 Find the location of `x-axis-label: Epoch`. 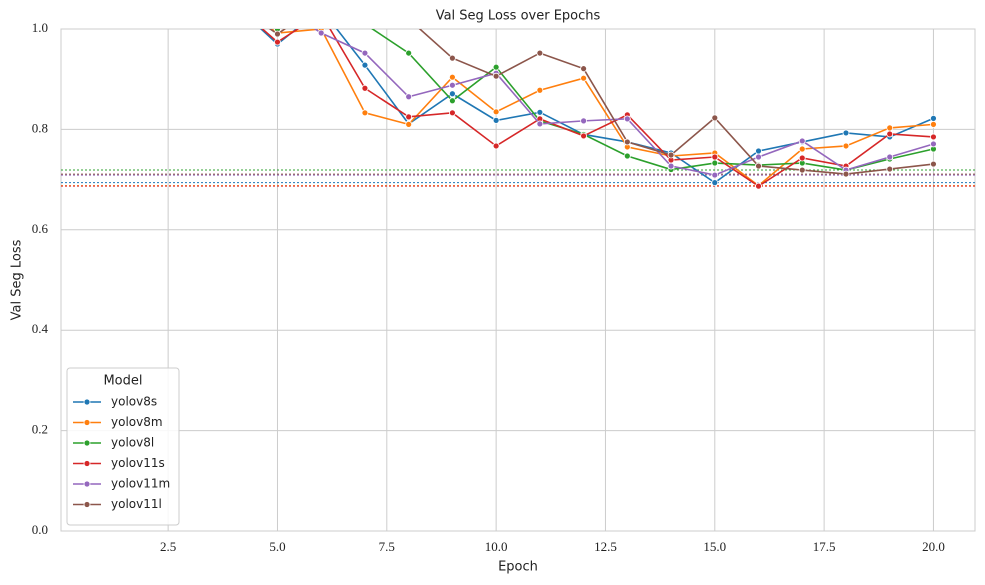

x-axis-label: Epoch is located at coordinates (518, 567).